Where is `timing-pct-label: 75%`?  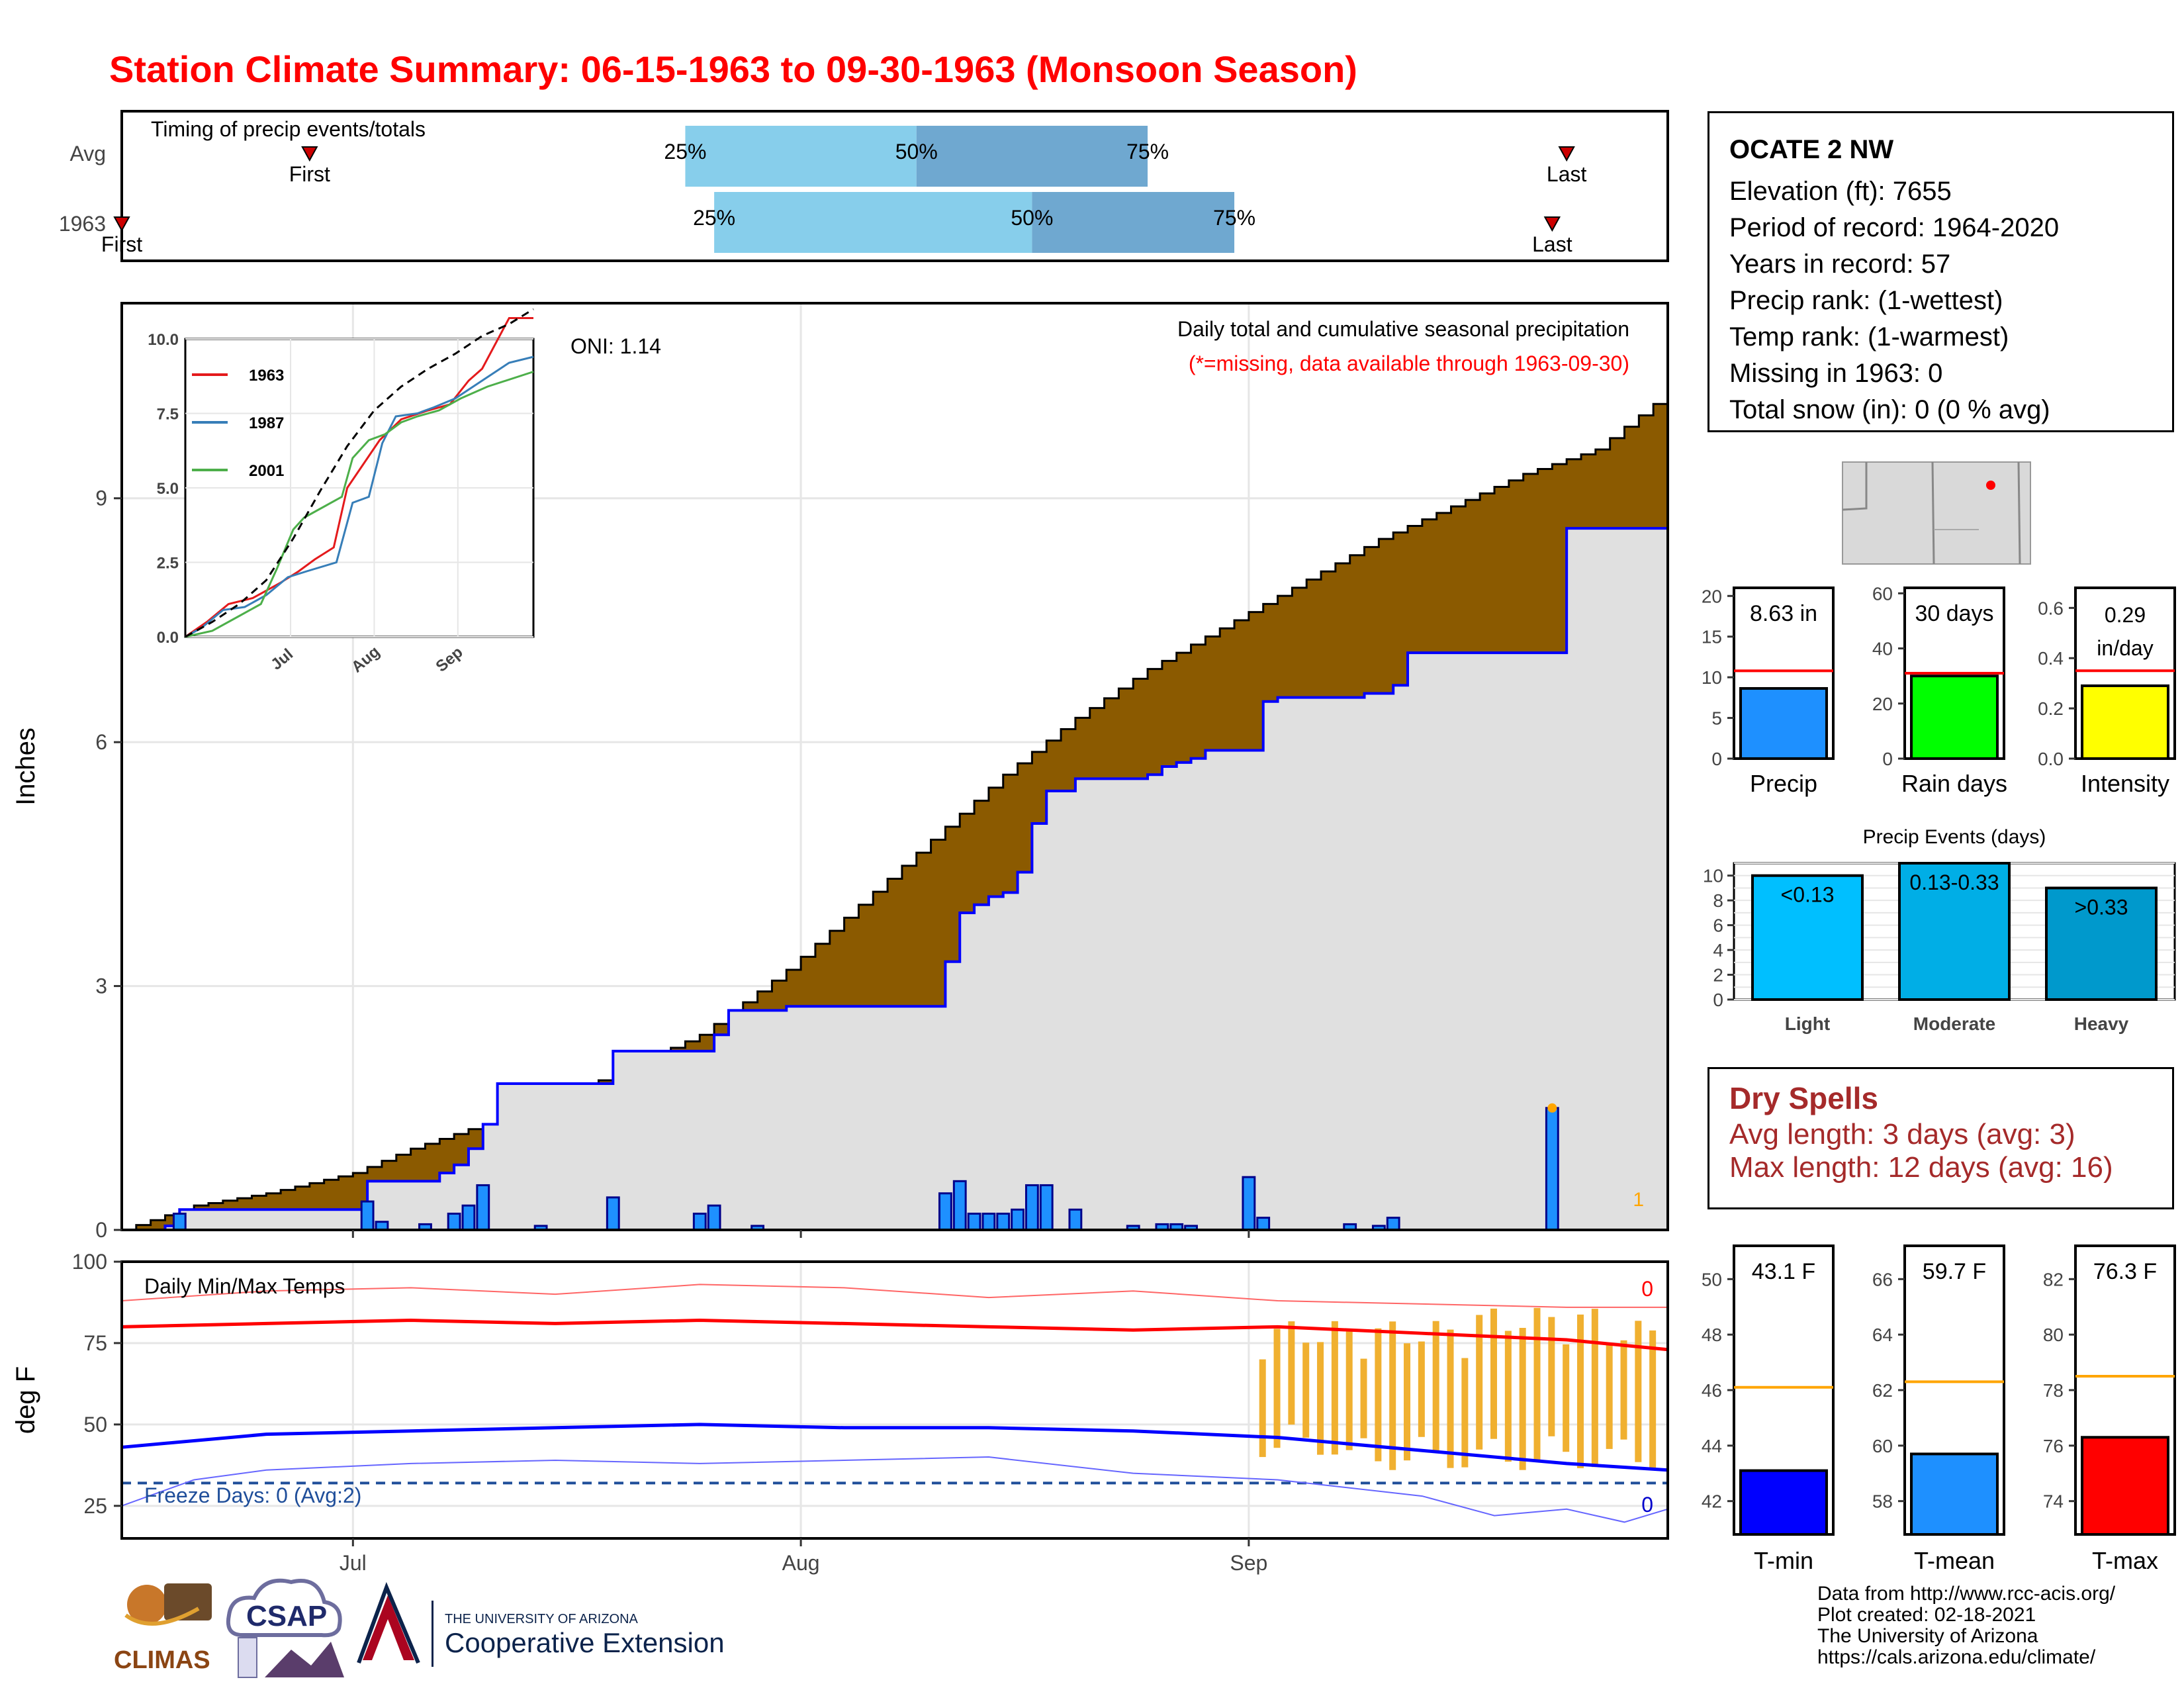
timing-pct-label: 75% is located at coordinates (1147, 152).